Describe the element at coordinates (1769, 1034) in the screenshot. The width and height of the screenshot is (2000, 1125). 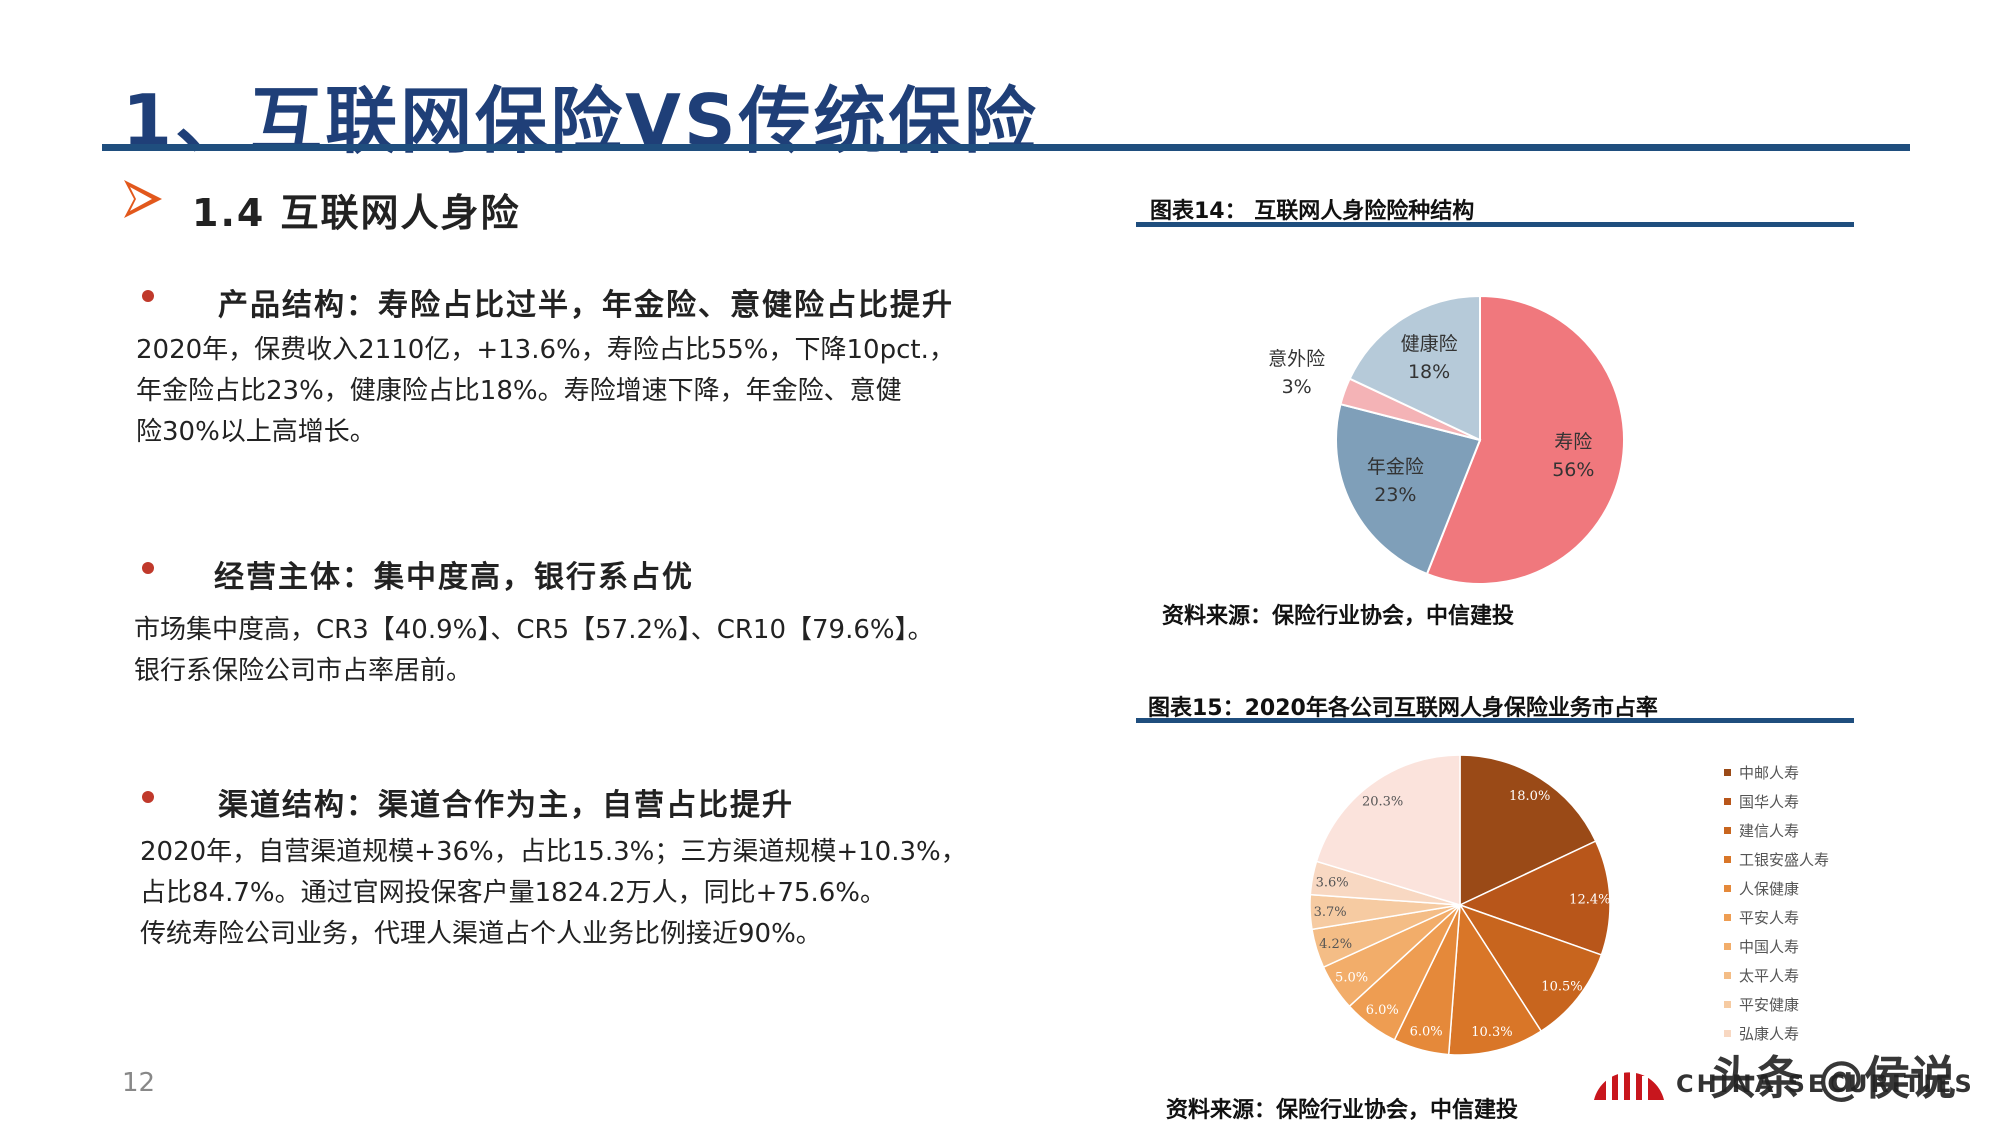
I see `legend-label: 弘康人寿` at that location.